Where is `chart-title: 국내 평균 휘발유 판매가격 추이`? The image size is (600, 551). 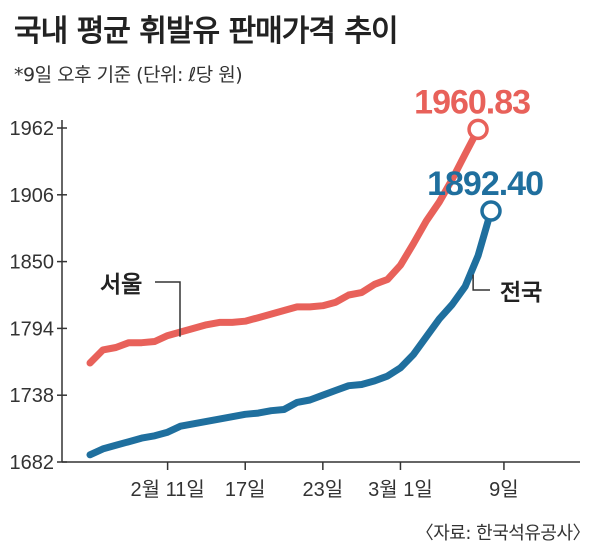
chart-title: 국내 평균 휘발유 판매가격 추이 is located at coordinates (206, 31).